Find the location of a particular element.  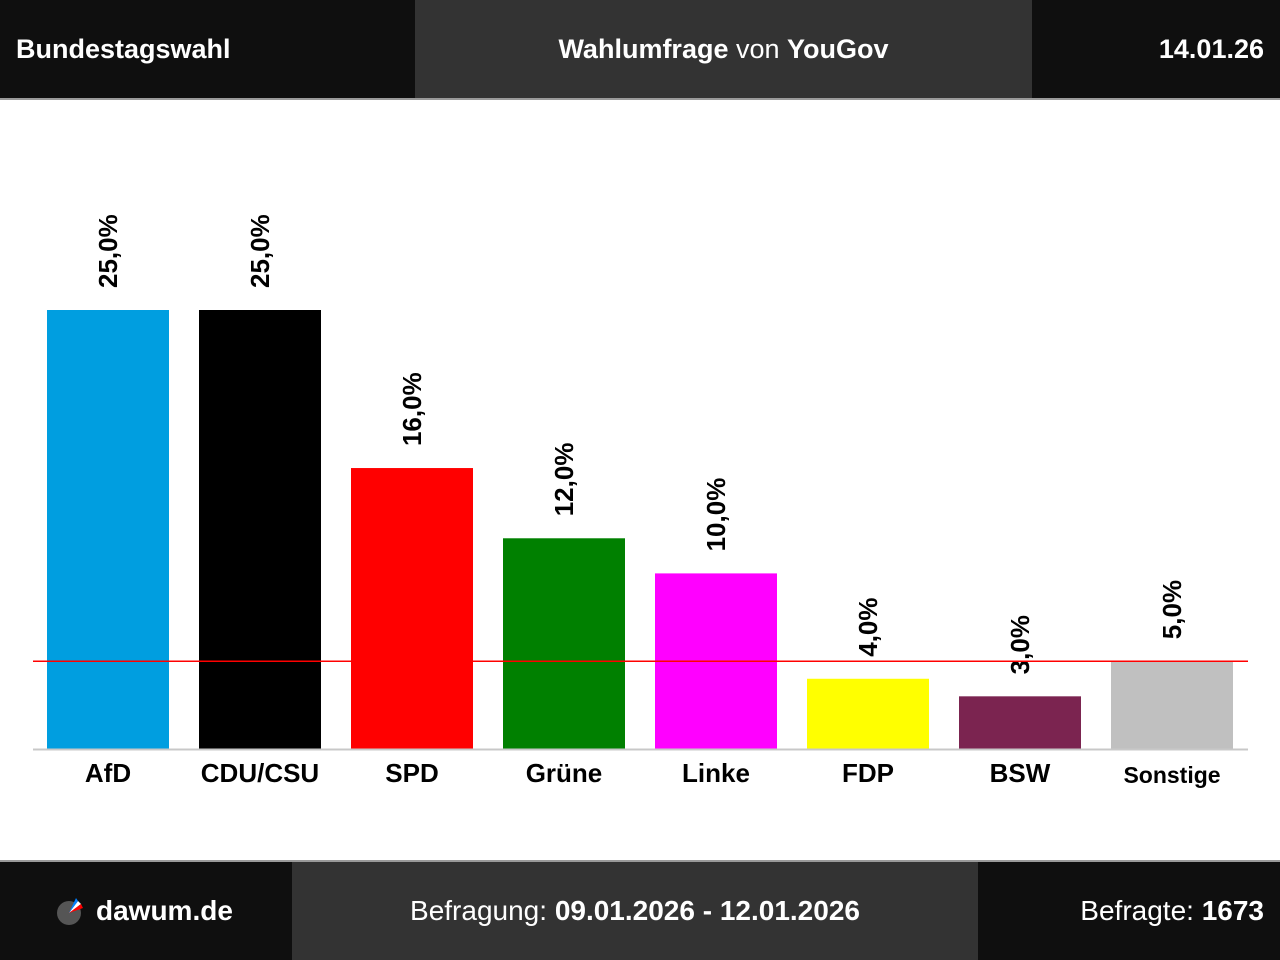

bar-afd is located at coordinates (108, 529).